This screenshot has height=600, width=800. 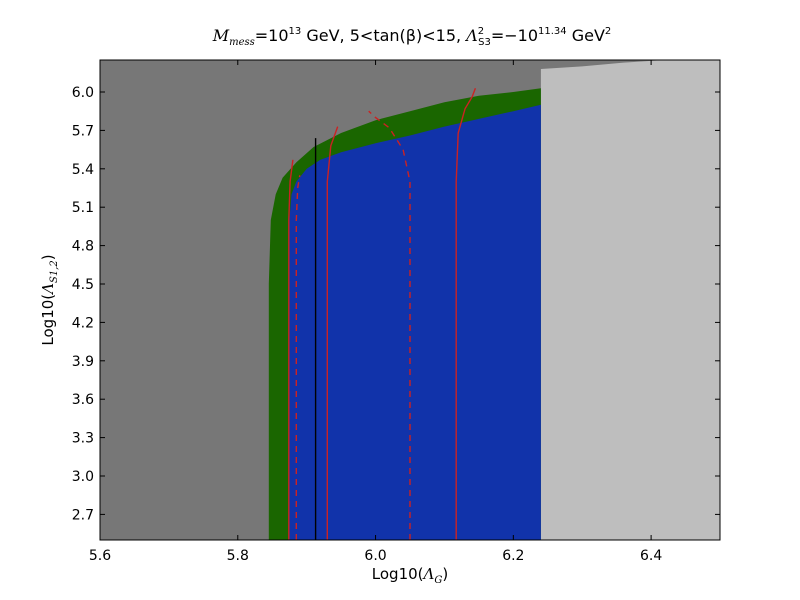 What do you see at coordinates (242, 42) in the screenshot?
I see `title-m-sub: mess` at bounding box center [242, 42].